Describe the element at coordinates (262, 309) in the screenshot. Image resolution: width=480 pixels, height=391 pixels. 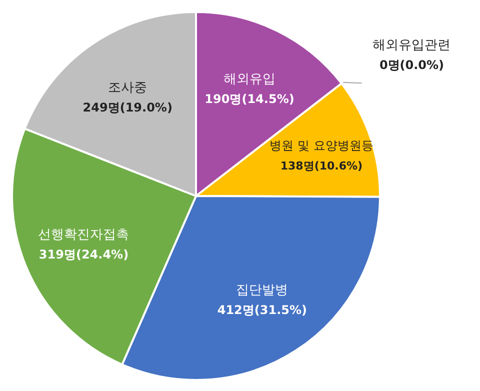
I see `data-label: 412명(31.5%)` at that location.